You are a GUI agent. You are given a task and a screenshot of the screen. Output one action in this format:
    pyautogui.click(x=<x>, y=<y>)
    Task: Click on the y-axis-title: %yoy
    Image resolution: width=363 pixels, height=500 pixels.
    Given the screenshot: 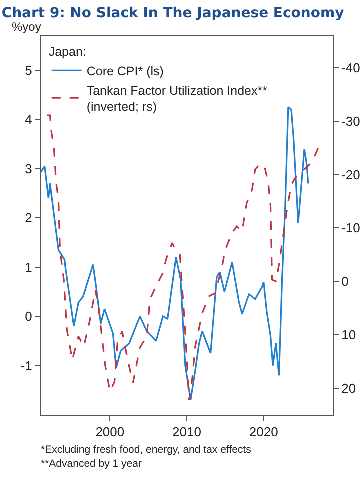 What is the action you would take?
    pyautogui.click(x=27, y=27)
    